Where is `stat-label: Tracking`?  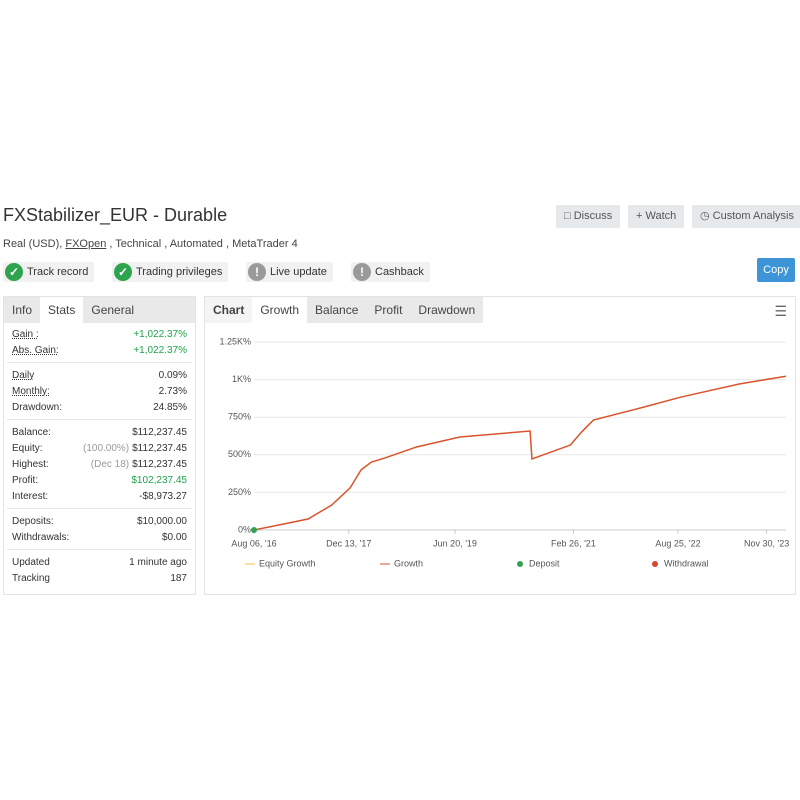 stat-label: Tracking is located at coordinates (31, 578).